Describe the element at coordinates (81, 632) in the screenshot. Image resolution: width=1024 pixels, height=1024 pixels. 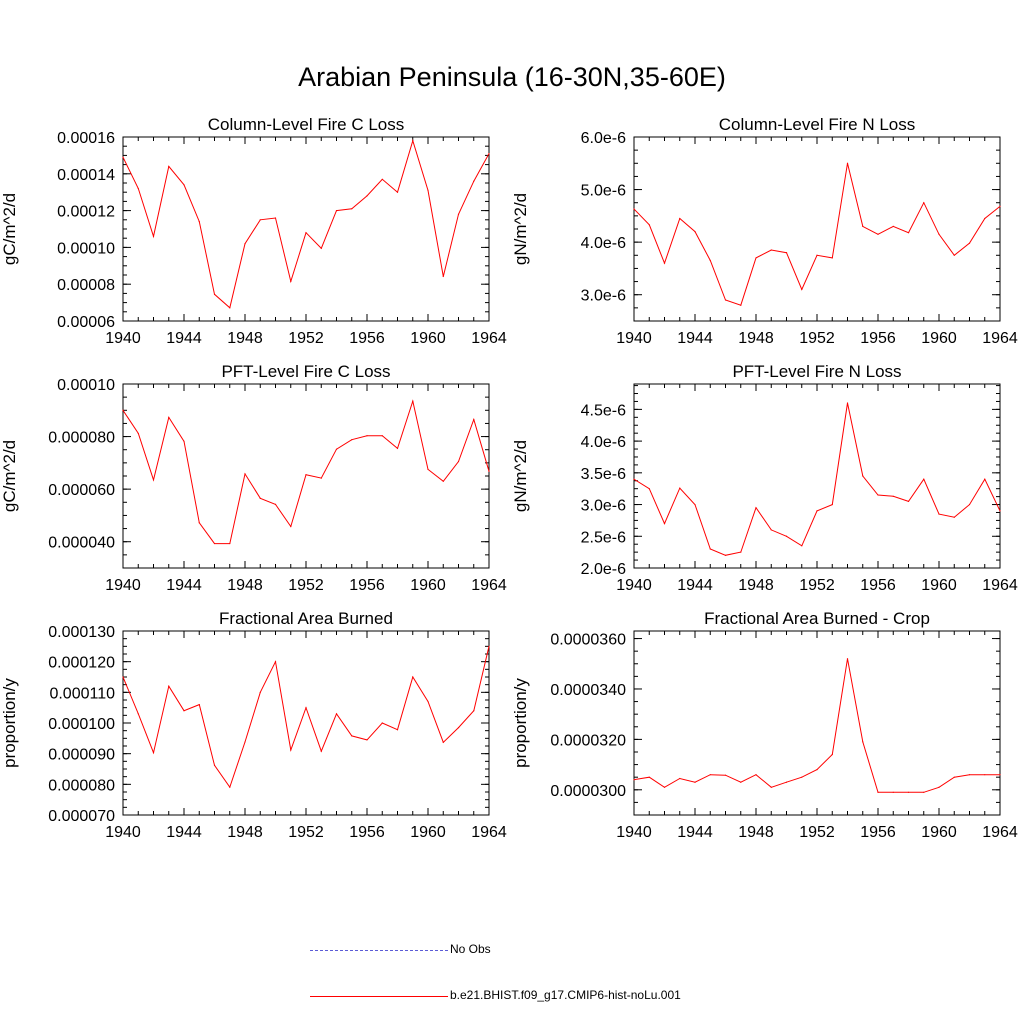
I see `y-tick-label: 0.000130` at that location.